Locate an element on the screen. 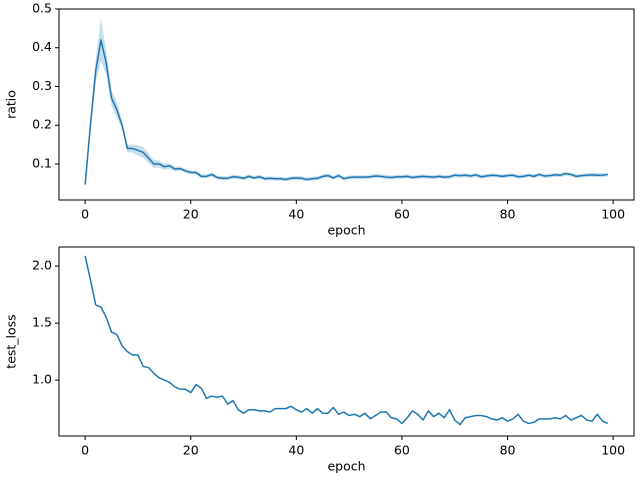 The width and height of the screenshot is (640, 480). y-tick-label: 0.2 is located at coordinates (42, 124).